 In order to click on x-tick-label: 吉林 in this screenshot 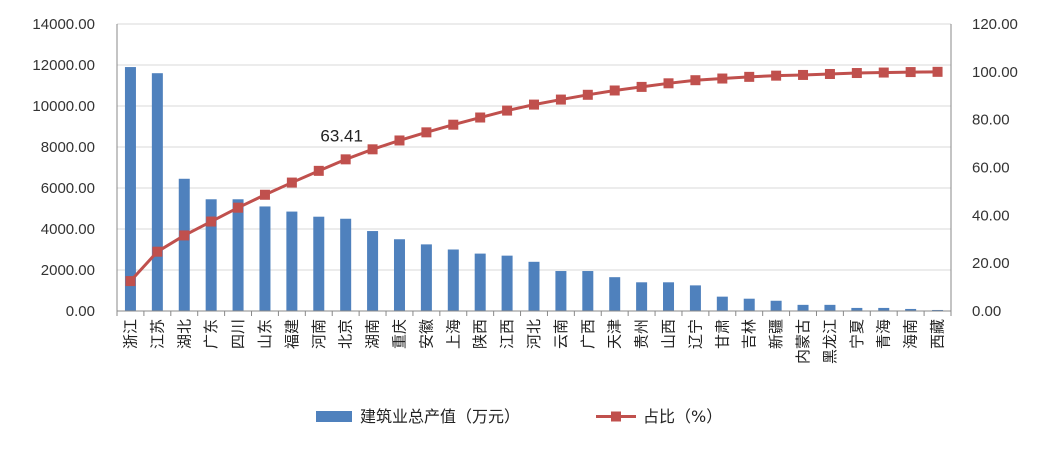, I will do `click(749, 334)`.